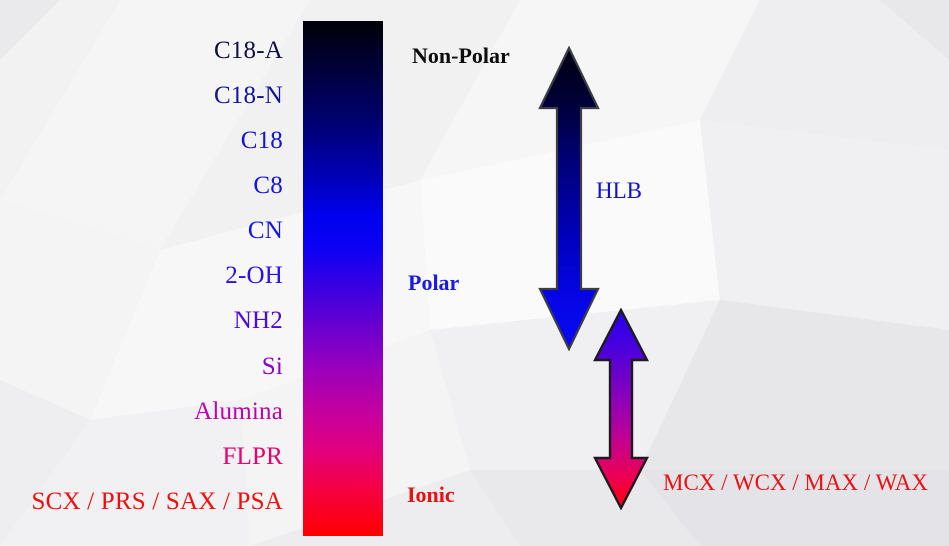 Image resolution: width=949 pixels, height=546 pixels. Describe the element at coordinates (265, 230) in the screenshot. I see `sorbent-label-cn: CN` at that location.